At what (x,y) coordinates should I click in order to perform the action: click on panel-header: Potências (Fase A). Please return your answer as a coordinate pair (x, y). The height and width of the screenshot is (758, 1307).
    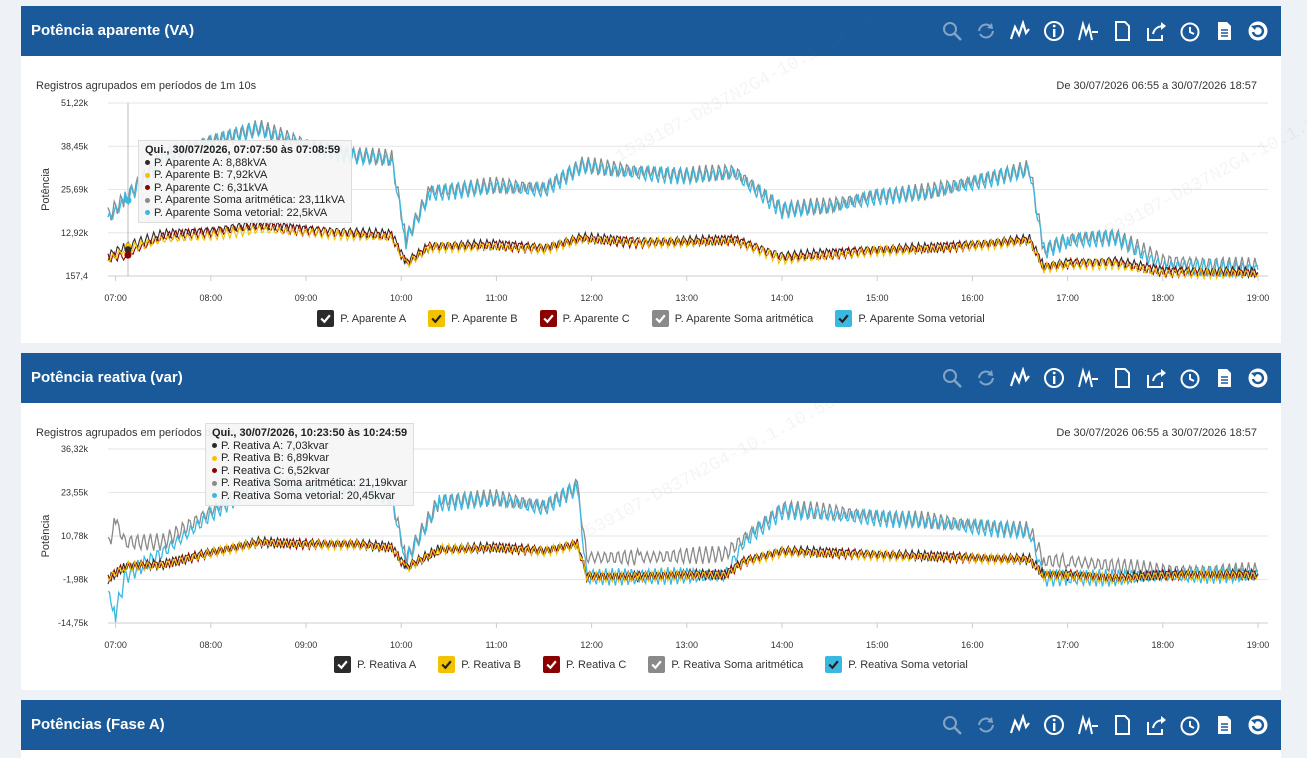
    Looking at the image, I should click on (651, 725).